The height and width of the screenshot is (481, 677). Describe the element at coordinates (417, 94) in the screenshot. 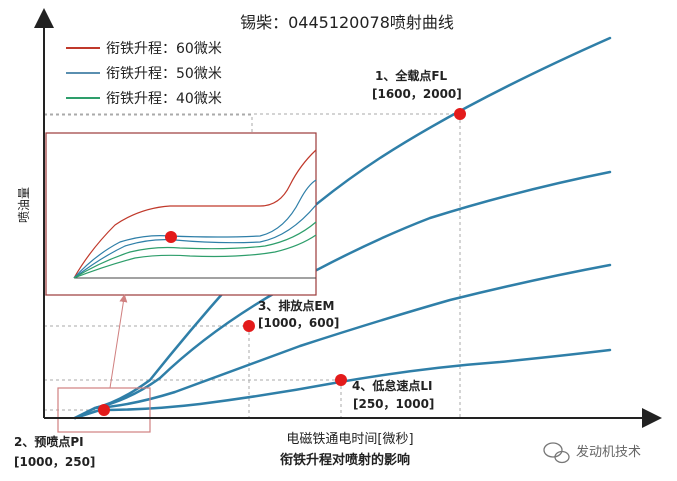

I see `coords-fl: [1600，2000]` at that location.